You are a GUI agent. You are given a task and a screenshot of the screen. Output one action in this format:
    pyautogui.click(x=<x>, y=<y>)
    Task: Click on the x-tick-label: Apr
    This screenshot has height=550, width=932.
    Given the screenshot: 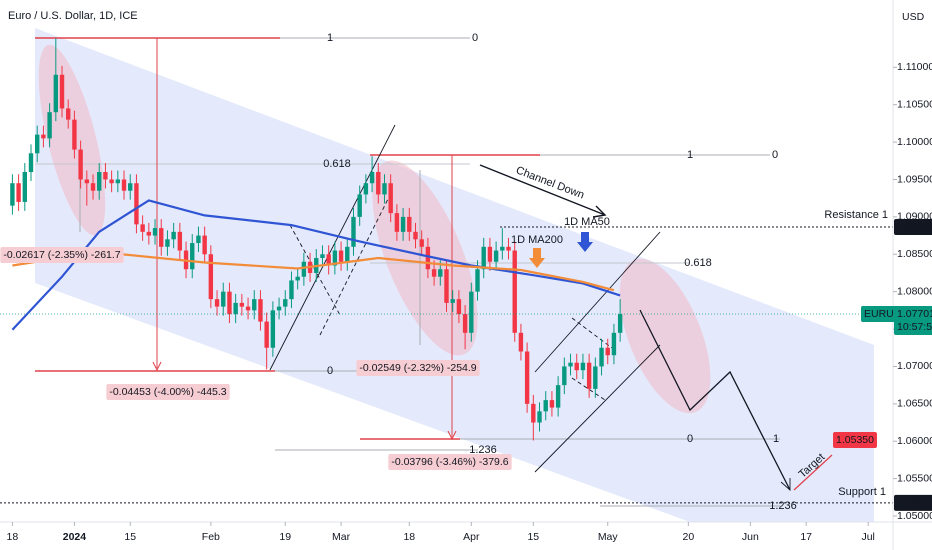 What is the action you would take?
    pyautogui.click(x=471, y=537)
    